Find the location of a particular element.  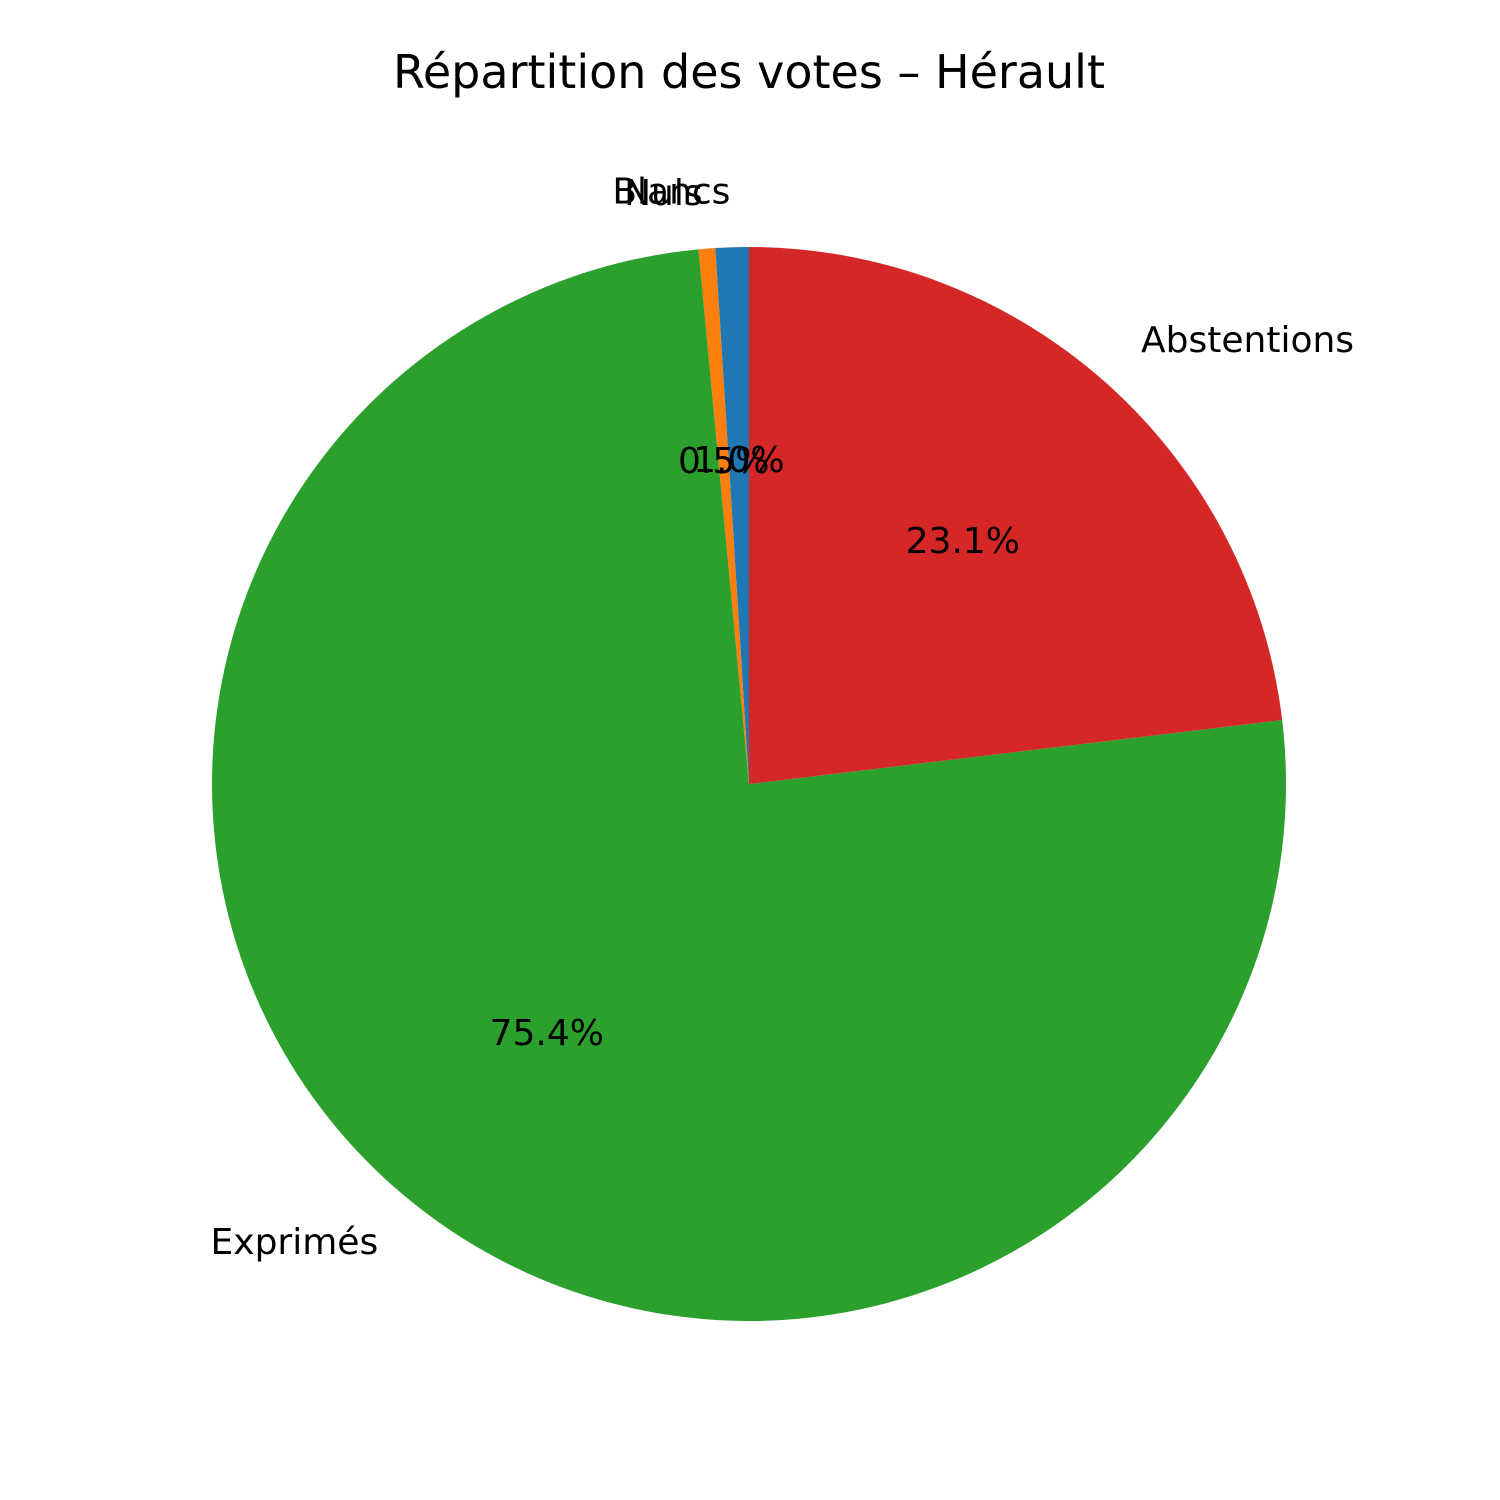

slice-label: Abstentions is located at coordinates (1247, 340).